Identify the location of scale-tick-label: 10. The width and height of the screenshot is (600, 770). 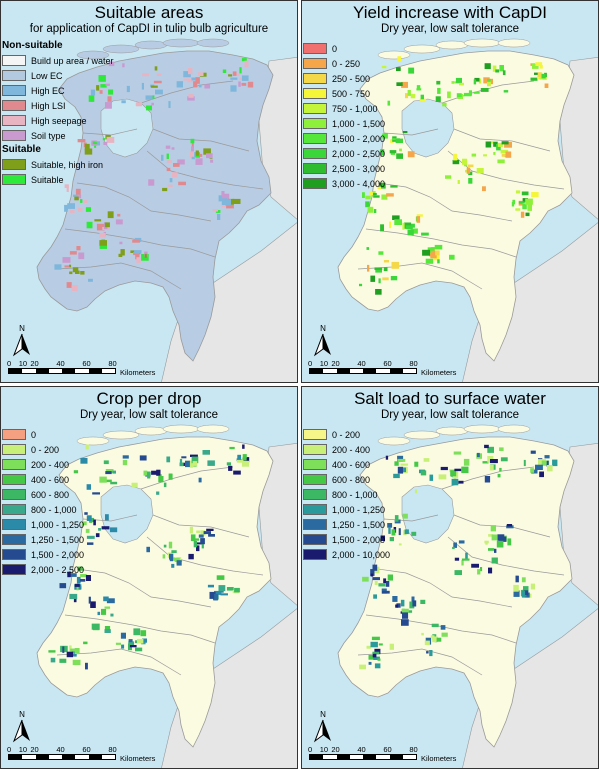
(23, 749).